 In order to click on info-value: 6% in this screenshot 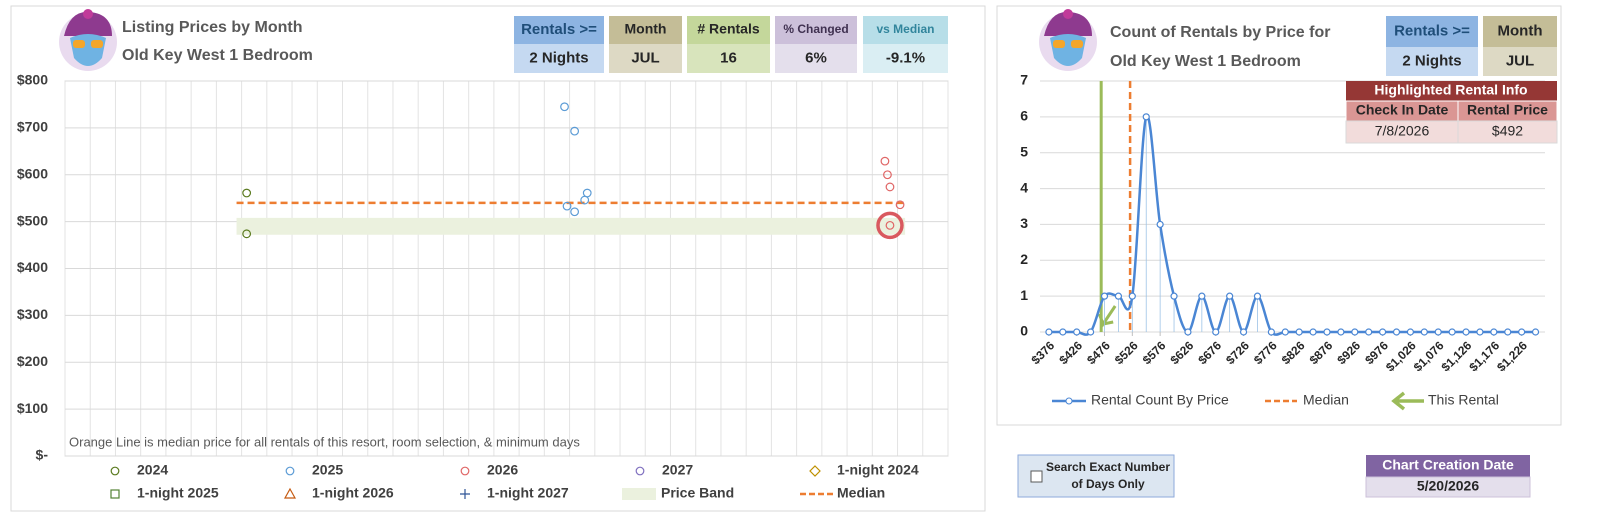, I will do `click(816, 57)`.